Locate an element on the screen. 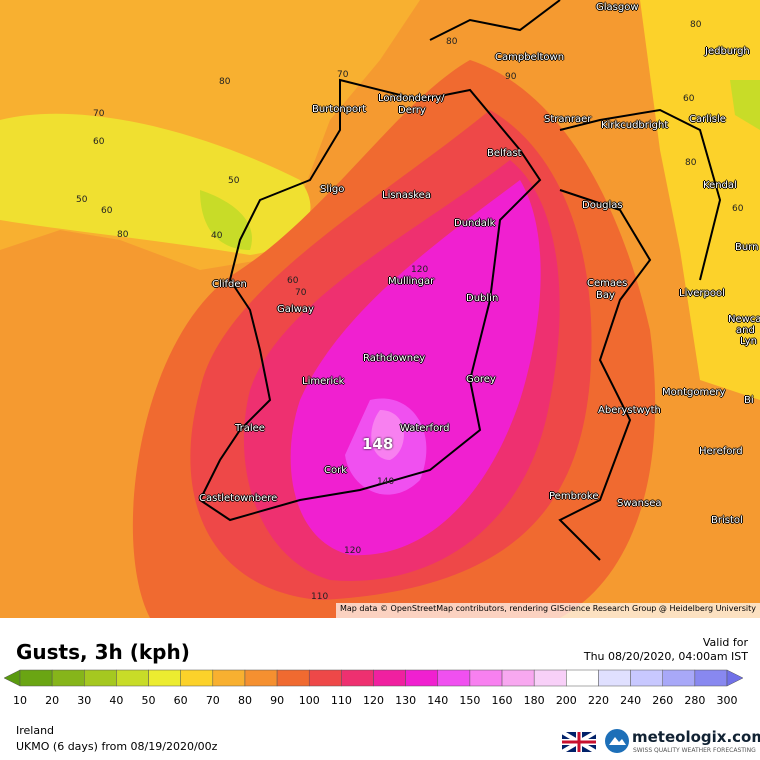 Image resolution: width=760 pixels, height=760 pixels. city-label: Bi is located at coordinates (749, 400).